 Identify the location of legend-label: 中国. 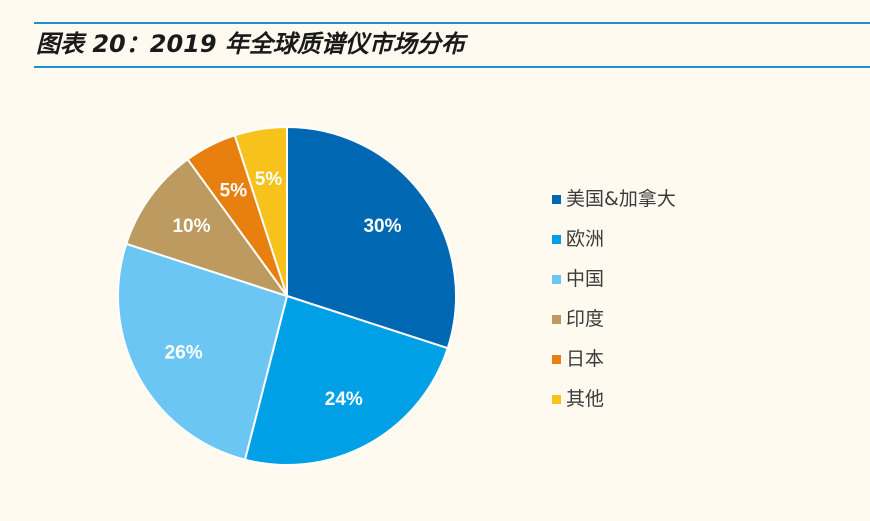
(585, 279).